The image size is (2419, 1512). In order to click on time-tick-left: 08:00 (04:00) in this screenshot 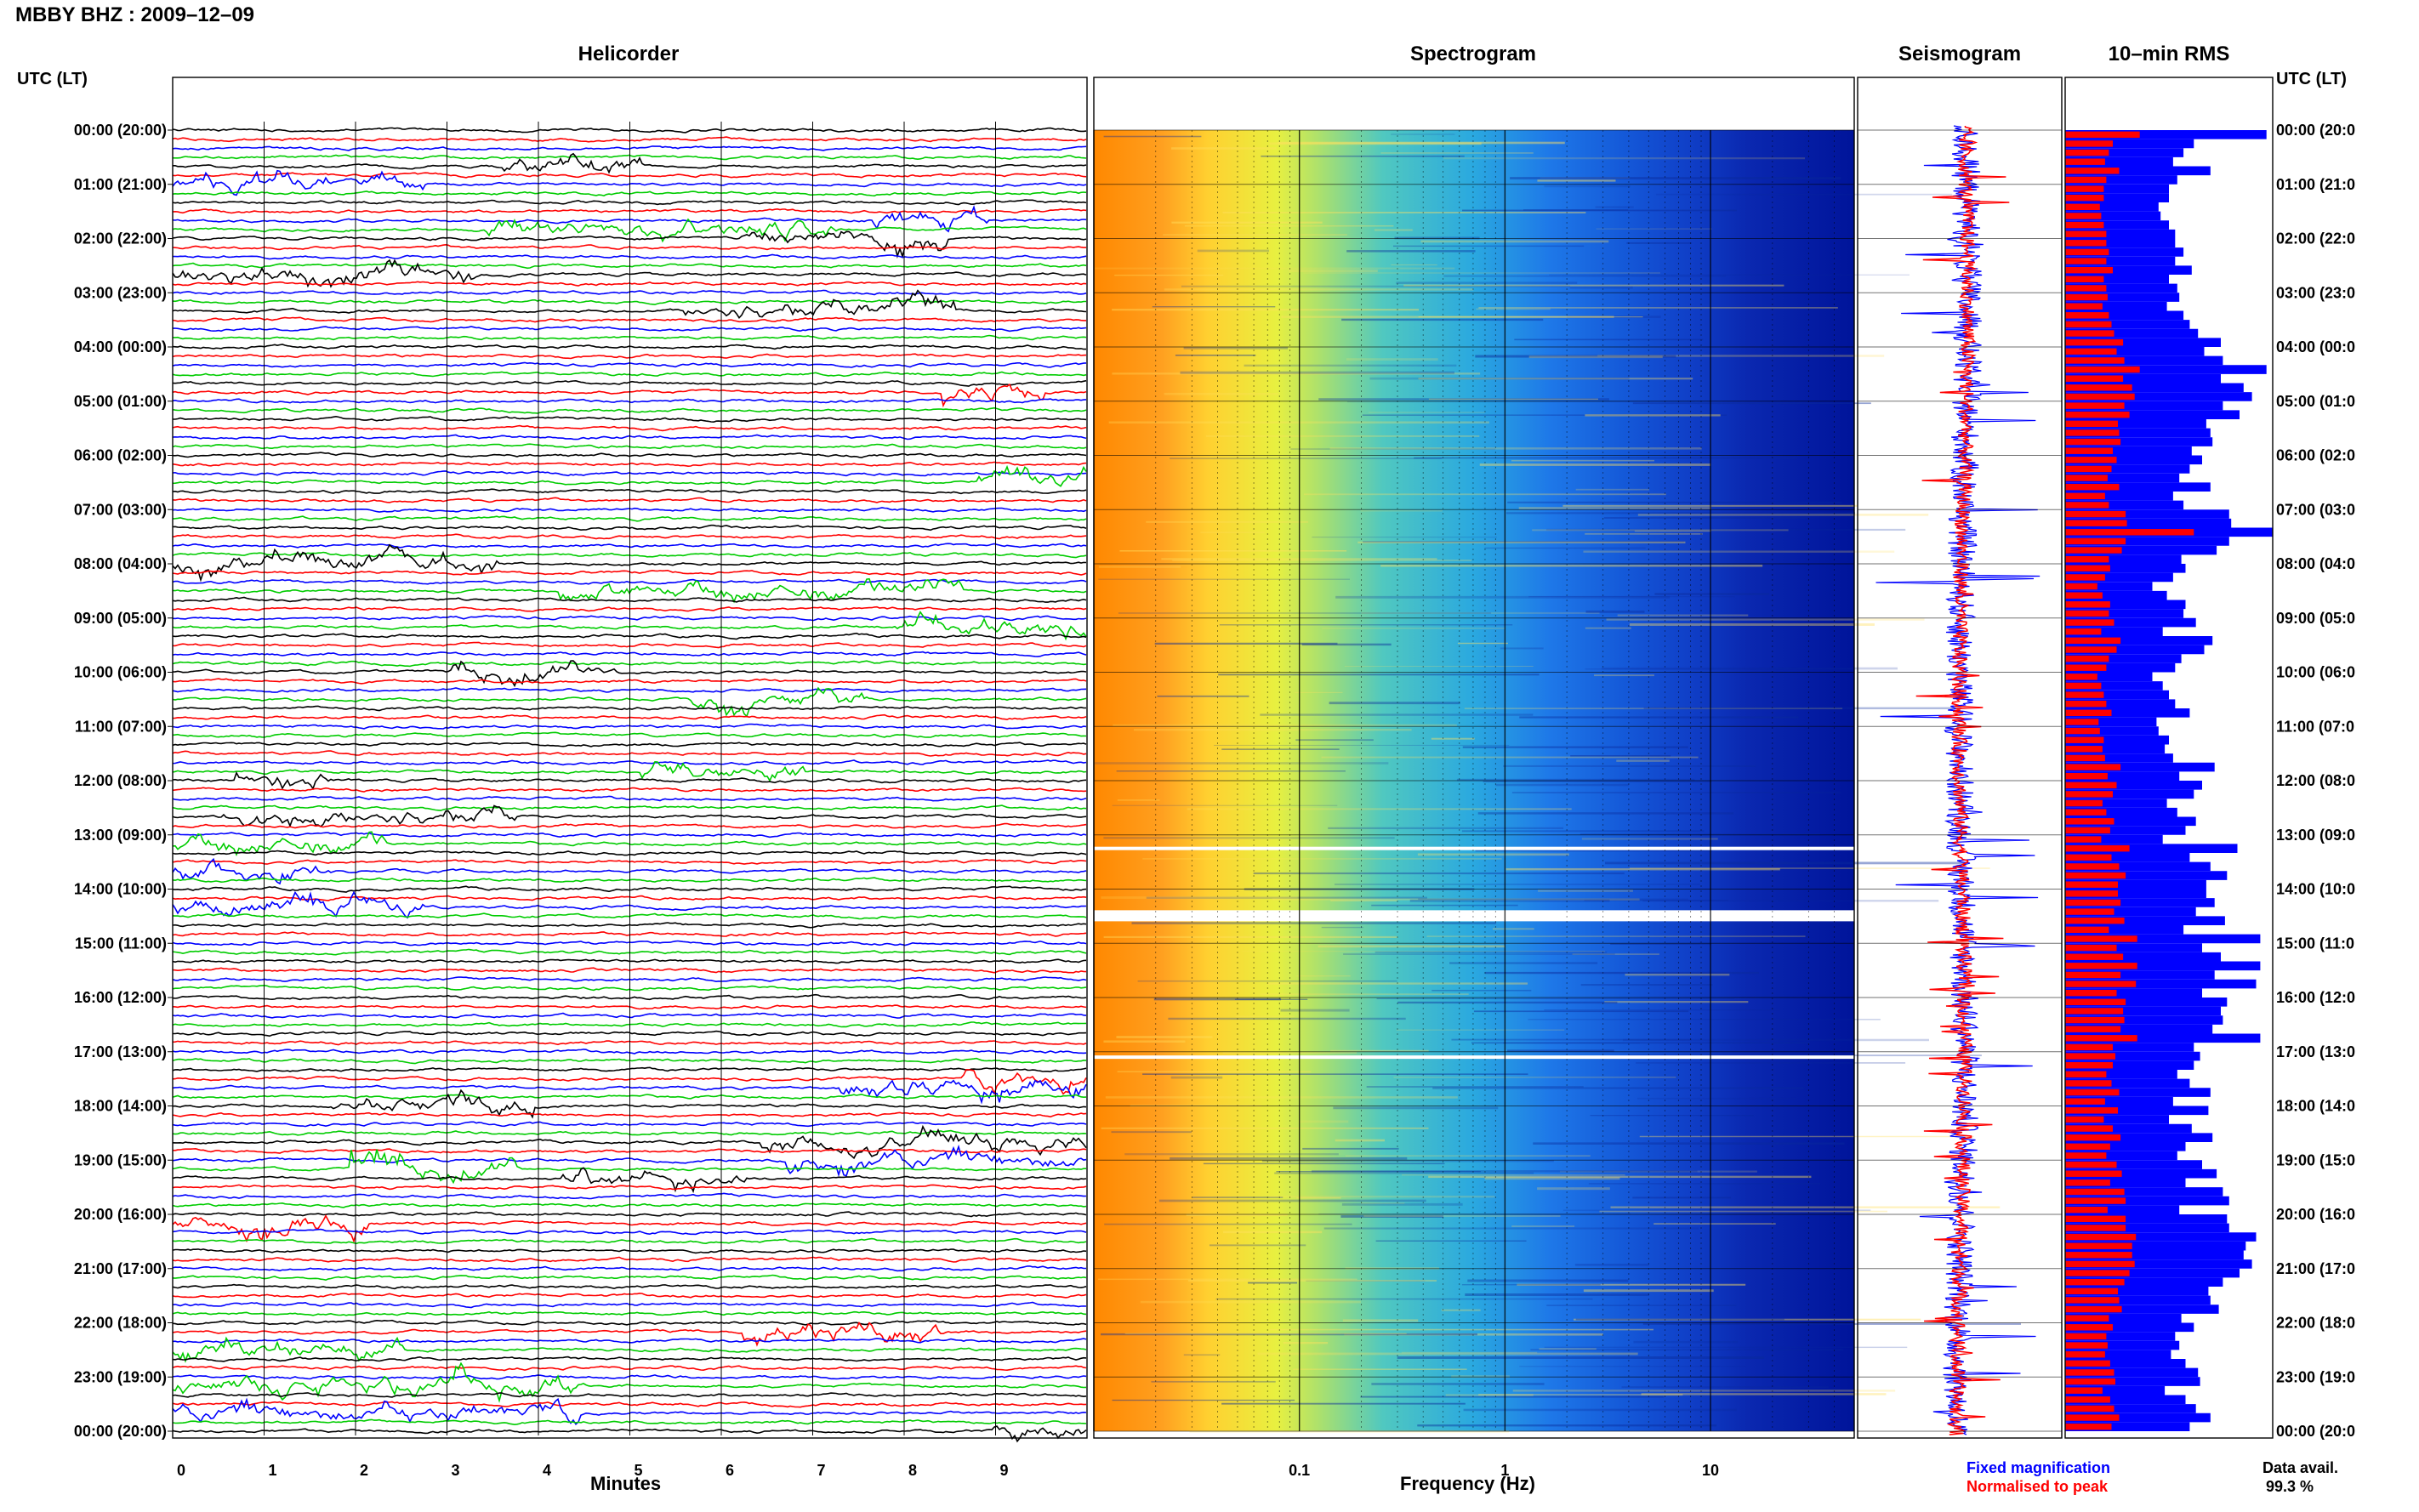, I will do `click(120, 563)`.